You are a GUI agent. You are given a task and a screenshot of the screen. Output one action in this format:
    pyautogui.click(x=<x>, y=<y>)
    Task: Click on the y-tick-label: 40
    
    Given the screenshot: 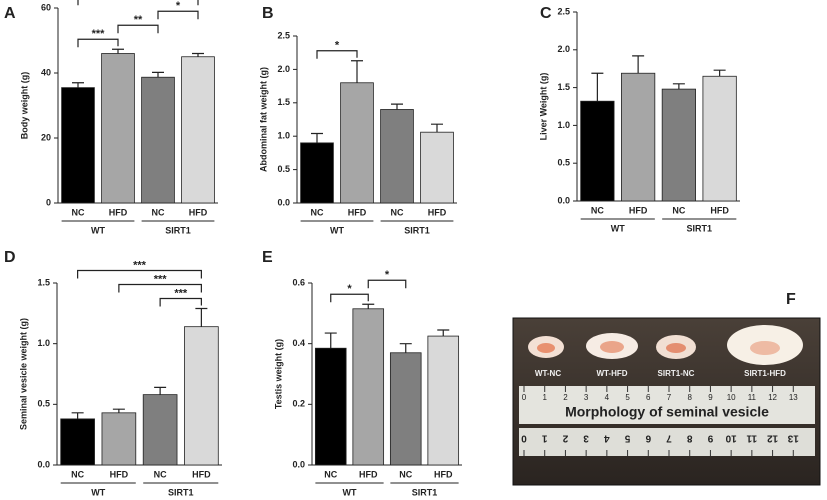 What is the action you would take?
    pyautogui.click(x=46, y=72)
    